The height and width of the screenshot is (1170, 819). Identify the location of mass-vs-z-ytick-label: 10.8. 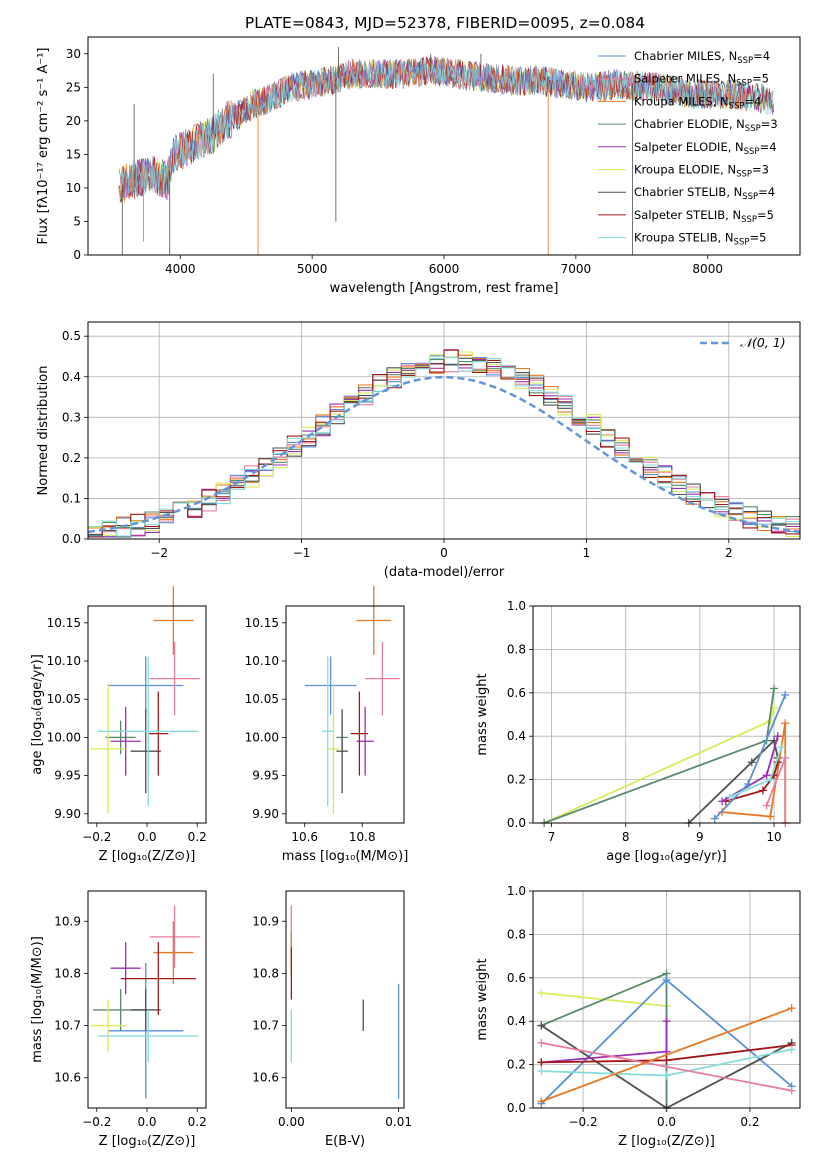
(67, 973).